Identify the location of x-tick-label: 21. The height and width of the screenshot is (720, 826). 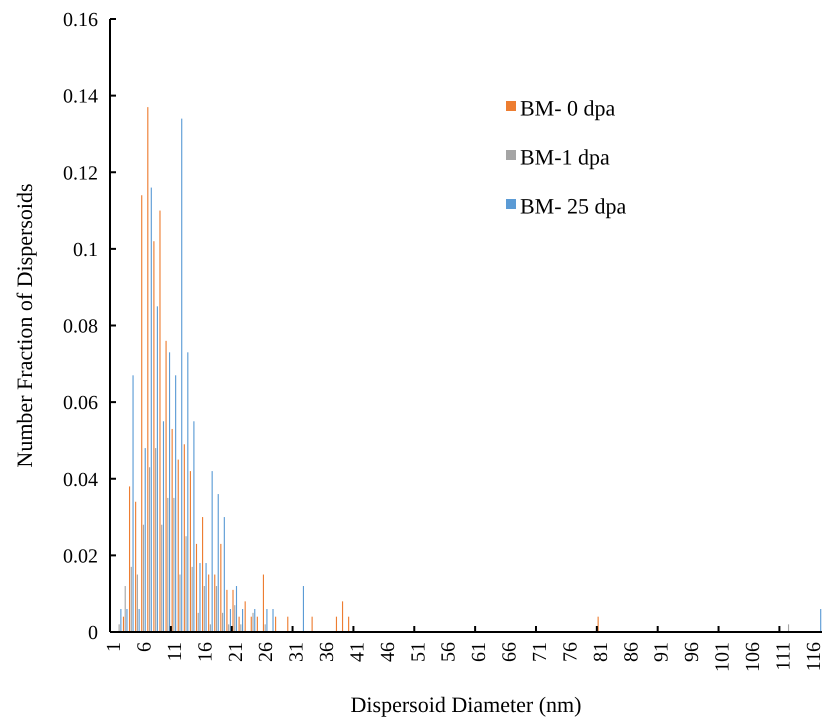
(235, 652).